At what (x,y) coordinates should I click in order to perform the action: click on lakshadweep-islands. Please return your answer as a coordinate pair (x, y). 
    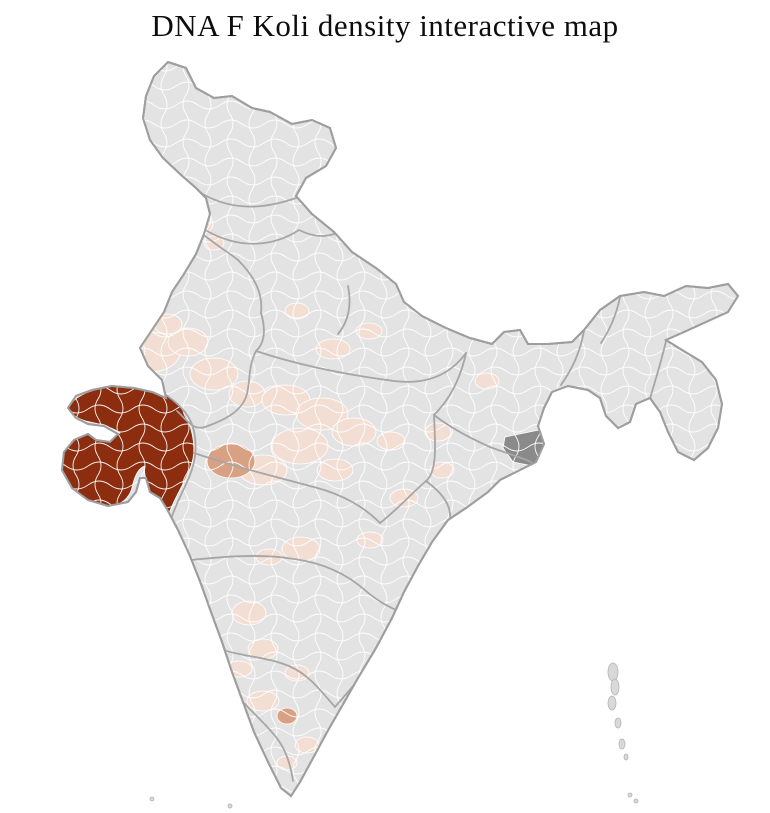
    Looking at the image, I should click on (191, 802).